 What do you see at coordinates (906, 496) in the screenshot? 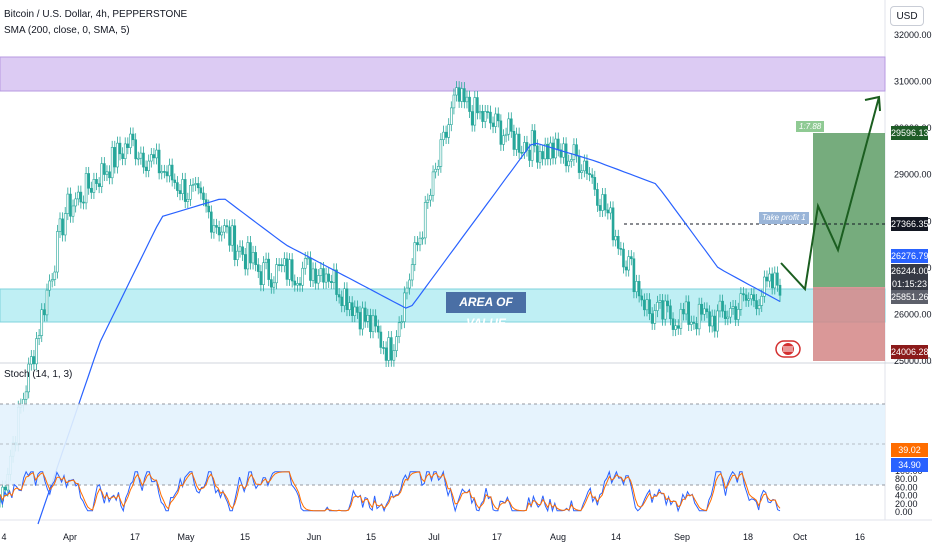
I see `stoch-axis-tick: 40.00` at bounding box center [906, 496].